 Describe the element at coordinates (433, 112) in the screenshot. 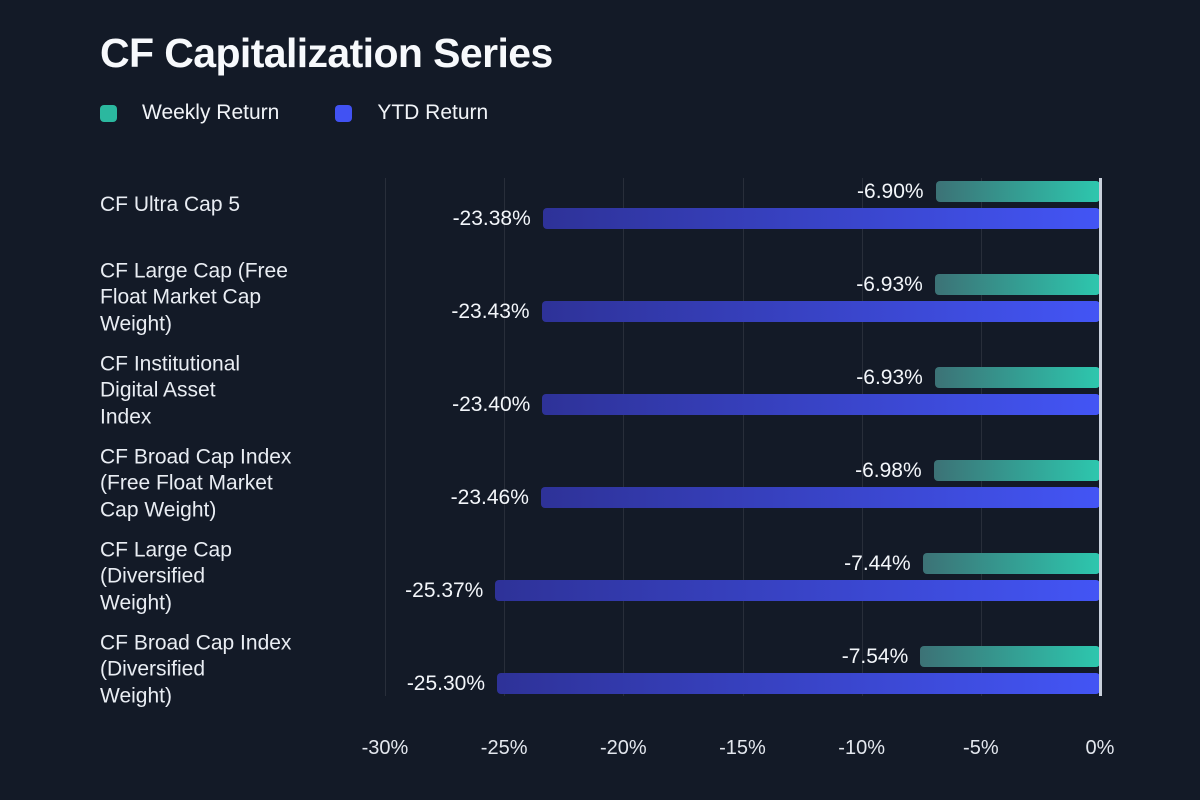

I see `legend-label: YTD Return` at that location.